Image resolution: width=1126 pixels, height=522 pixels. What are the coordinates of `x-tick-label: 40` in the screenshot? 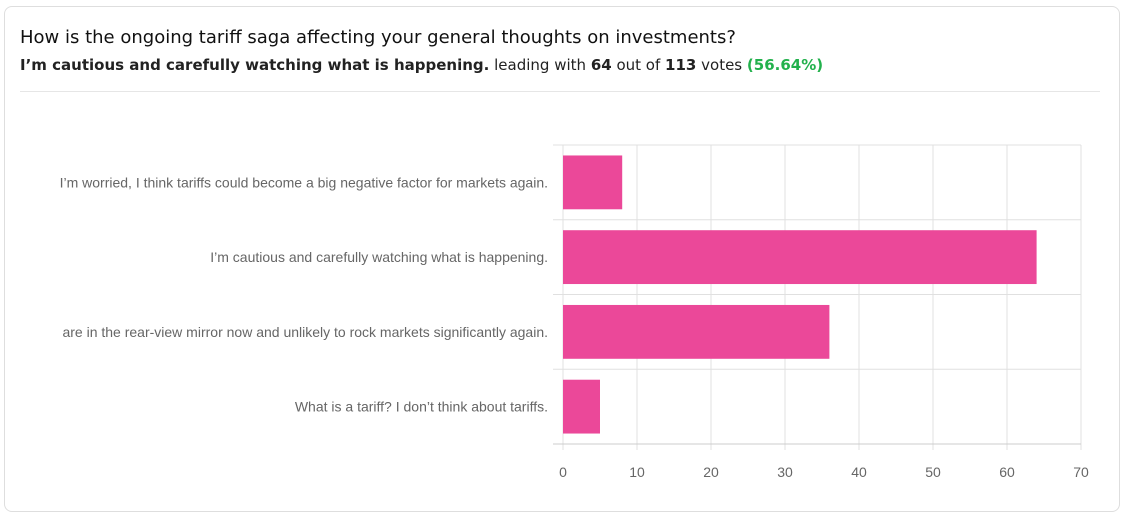 It's located at (859, 472).